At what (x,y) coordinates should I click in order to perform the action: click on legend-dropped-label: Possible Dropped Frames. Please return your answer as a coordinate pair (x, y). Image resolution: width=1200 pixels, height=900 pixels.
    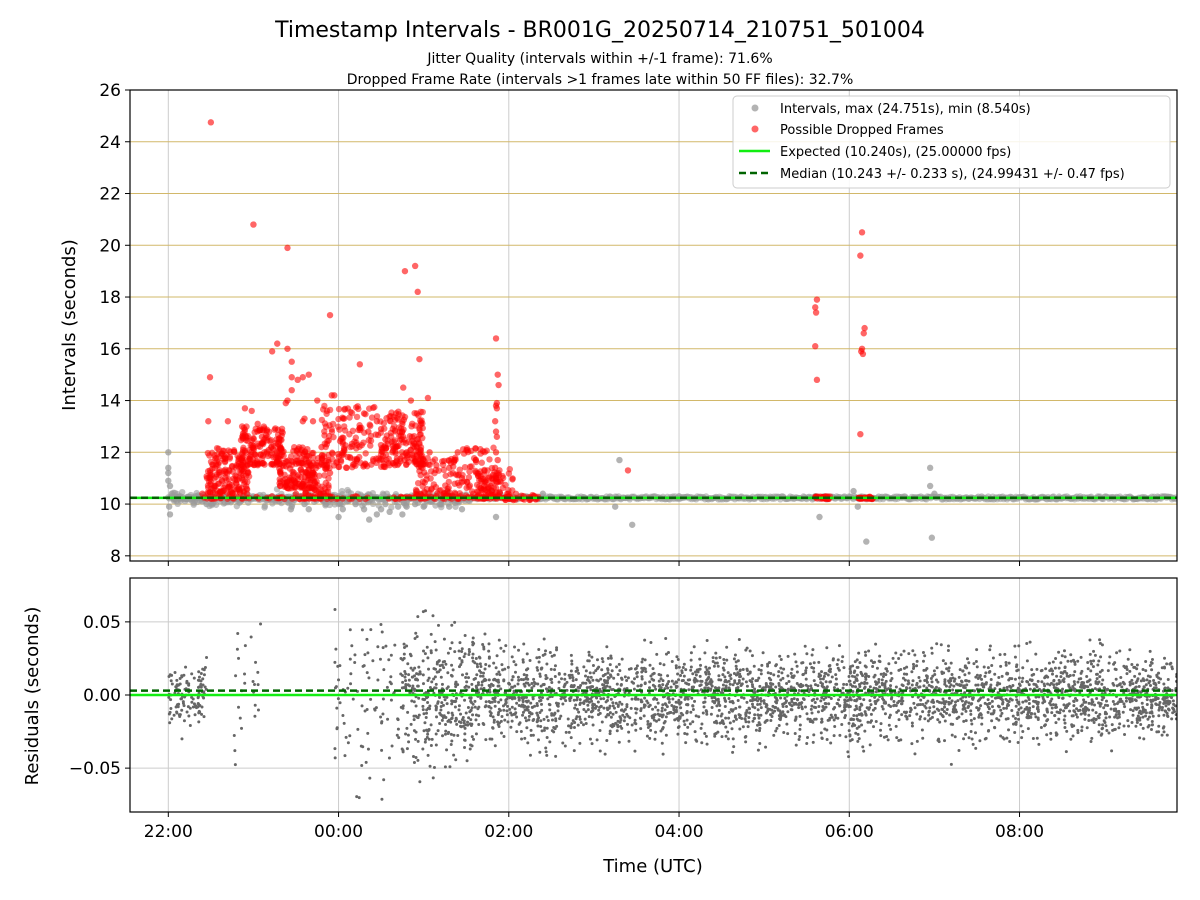
    Looking at the image, I should click on (862, 130).